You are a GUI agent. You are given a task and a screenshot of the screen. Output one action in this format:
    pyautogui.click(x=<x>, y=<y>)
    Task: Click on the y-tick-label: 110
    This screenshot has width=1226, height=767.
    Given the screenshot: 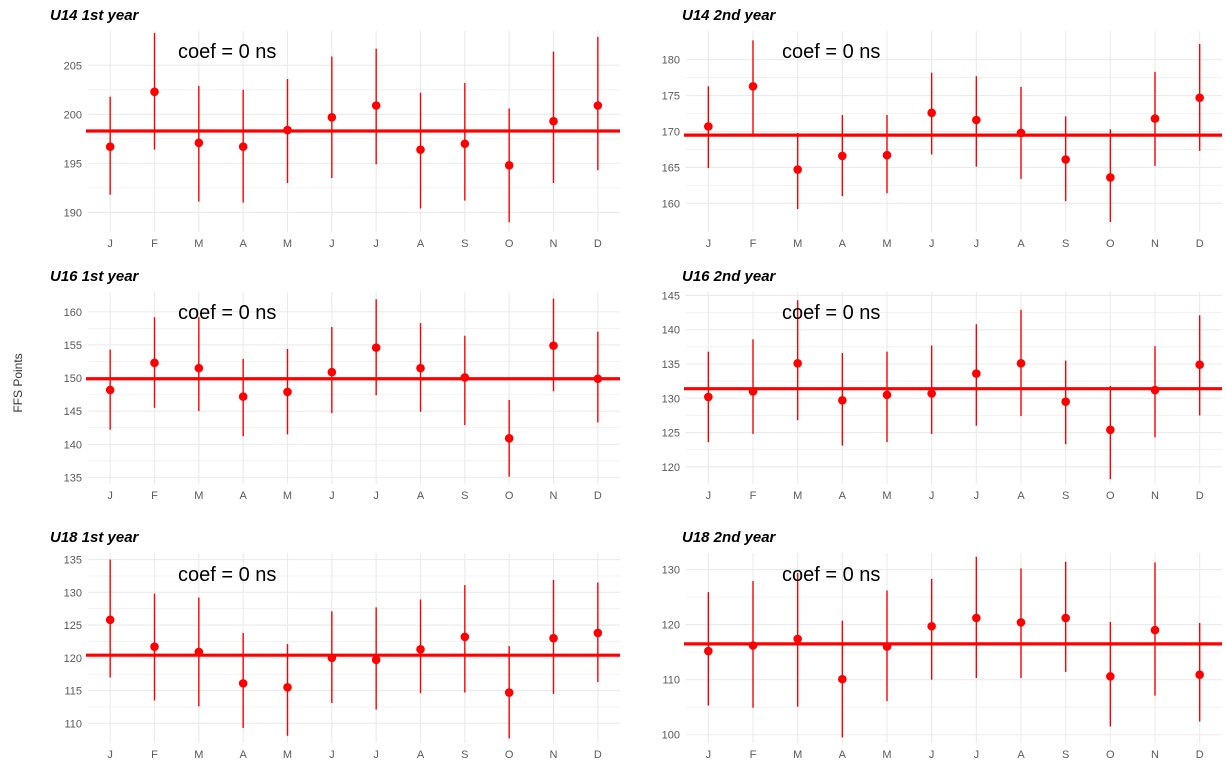 What is the action you would take?
    pyautogui.click(x=73, y=724)
    